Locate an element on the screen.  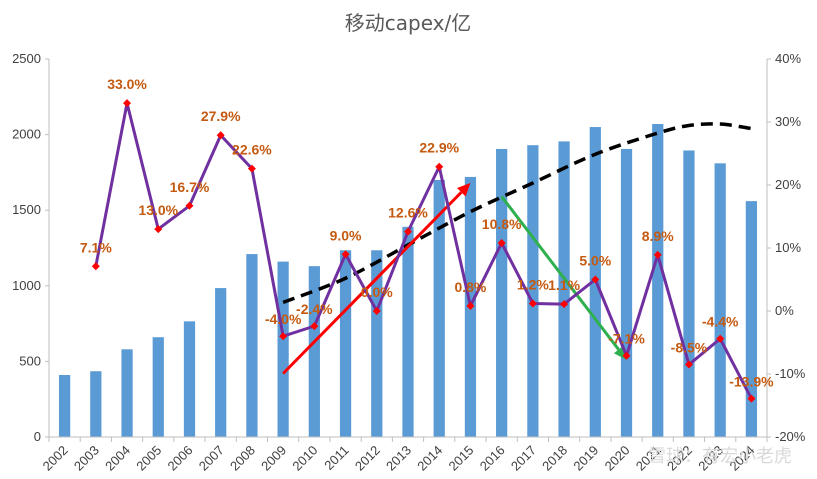
growth-label-2016: 10.8% is located at coordinates (502, 224).